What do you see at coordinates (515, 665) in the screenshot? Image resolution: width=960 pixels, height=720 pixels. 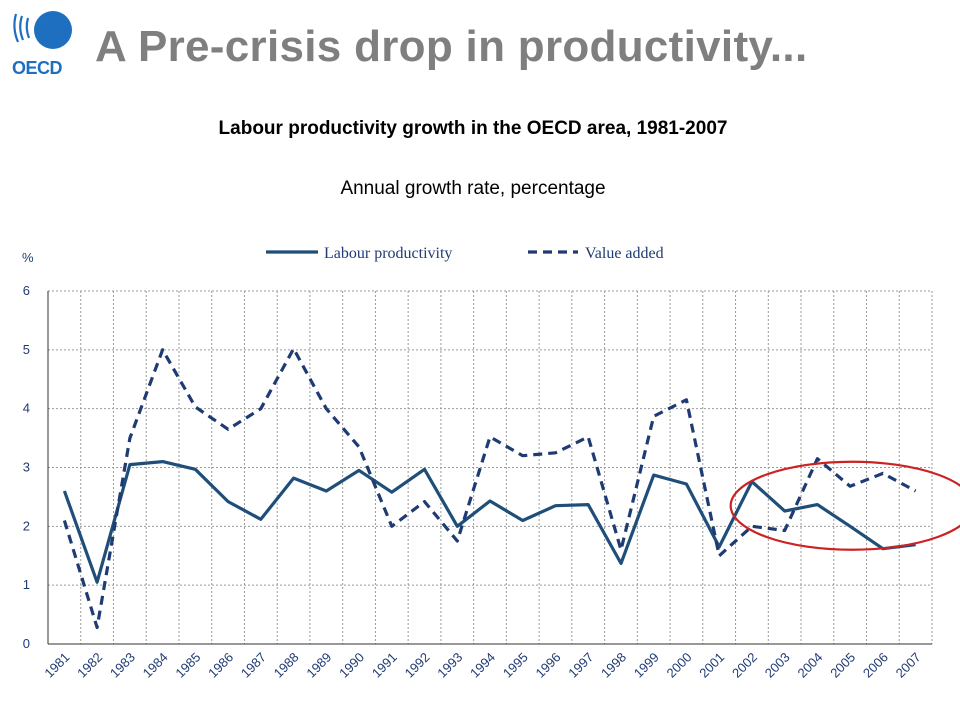 I see `x-tick-label: 1995` at bounding box center [515, 665].